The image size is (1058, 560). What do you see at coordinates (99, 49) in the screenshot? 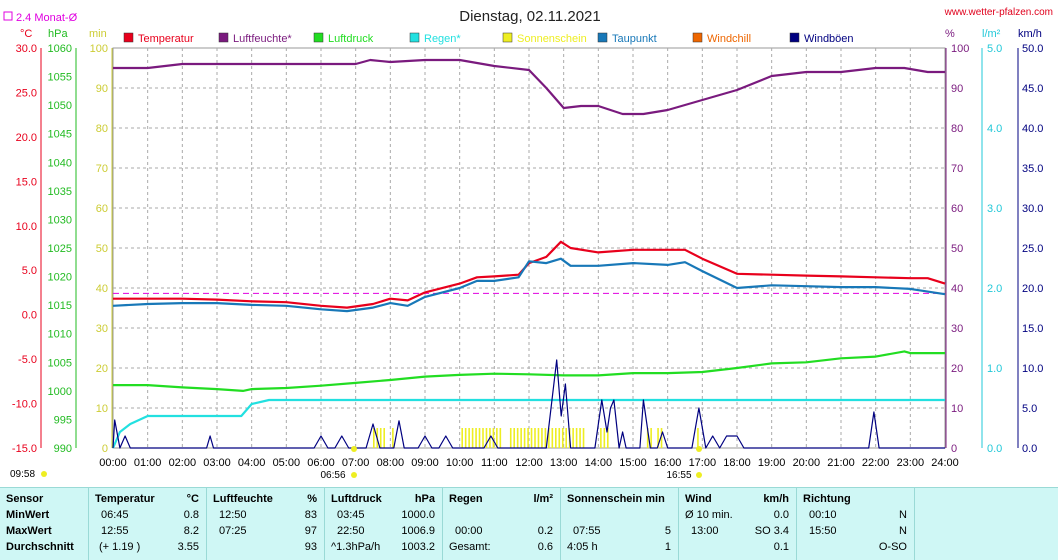
I see `minutes-axis-tick: 100` at bounding box center [99, 49].